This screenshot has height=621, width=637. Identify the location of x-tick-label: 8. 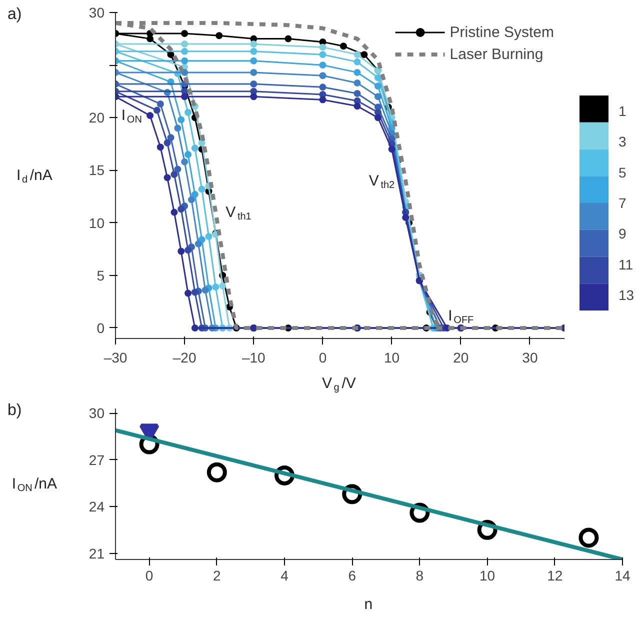
(420, 576).